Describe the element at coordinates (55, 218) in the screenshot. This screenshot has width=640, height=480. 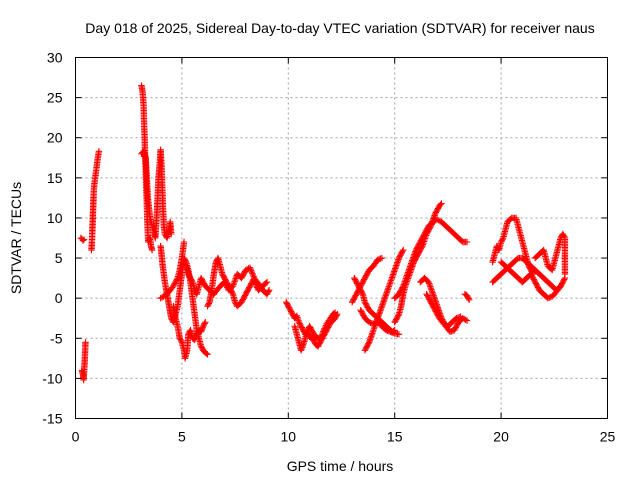
I see `y-tick-label: 10` at that location.